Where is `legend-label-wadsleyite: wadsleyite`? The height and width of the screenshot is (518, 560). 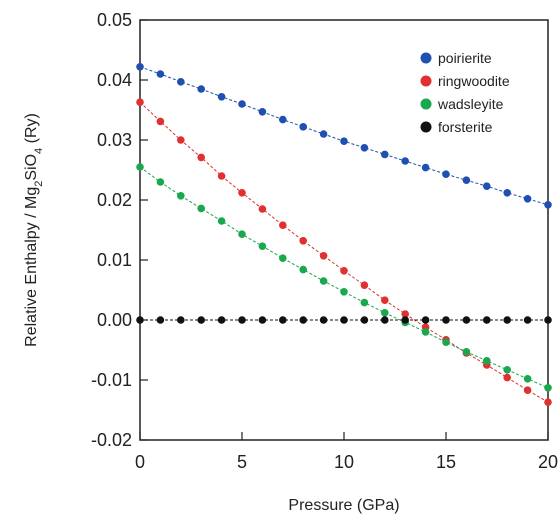 legend-label-wadsleyite: wadsleyite is located at coordinates (470, 104).